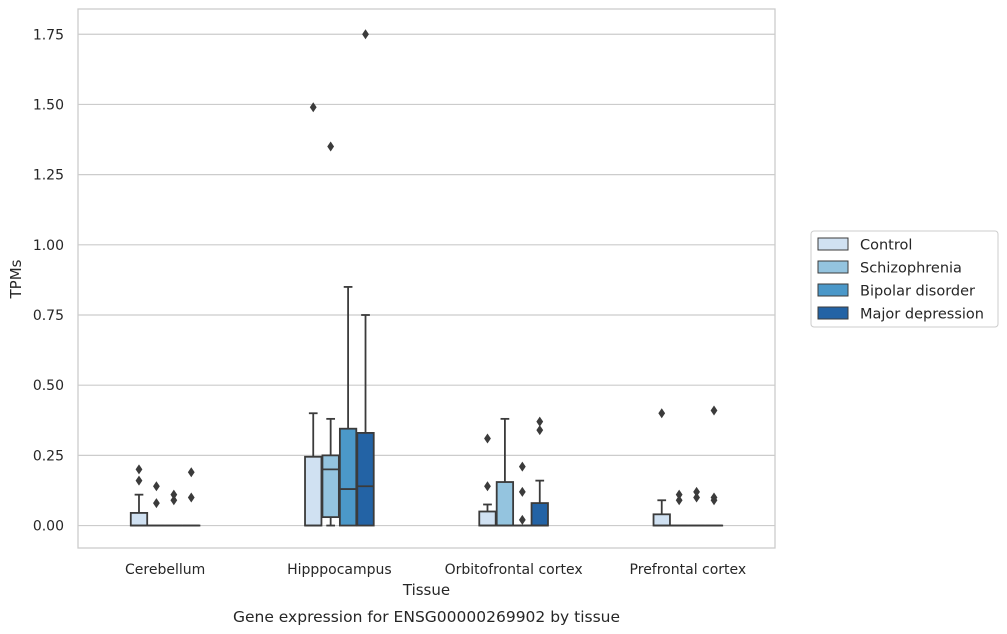 The height and width of the screenshot is (634, 1007). Describe the element at coordinates (48, 176) in the screenshot. I see `y-tick-label: 1.25` at that location.